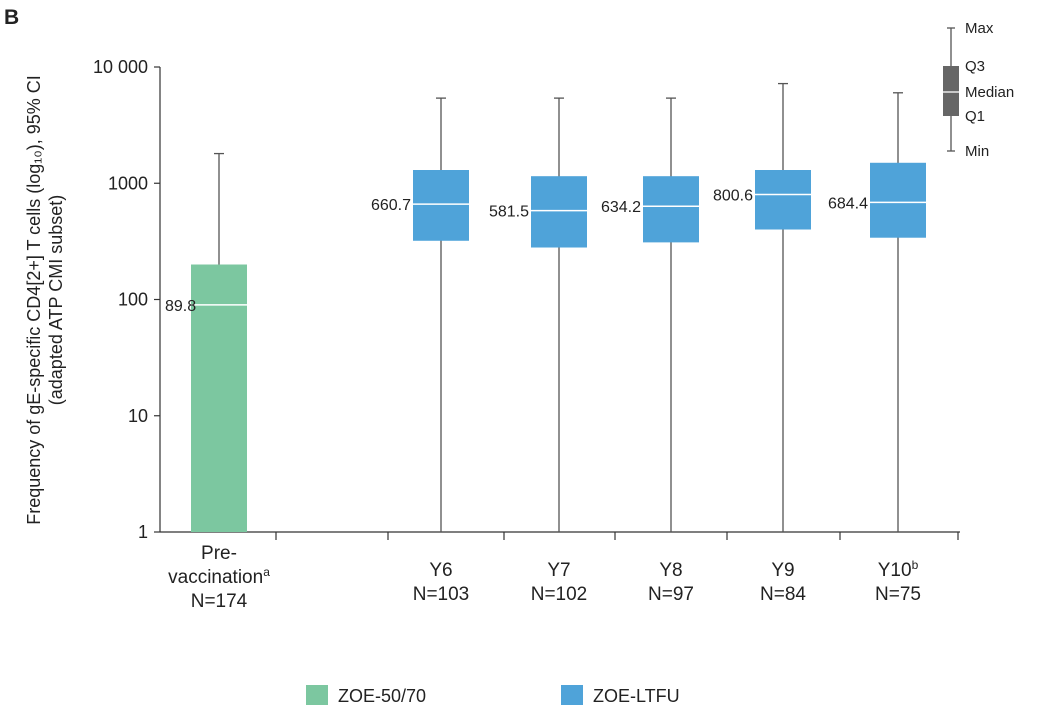 This screenshot has width=1045, height=709. What do you see at coordinates (975, 116) in the screenshot?
I see `key-label: Q1` at bounding box center [975, 116].